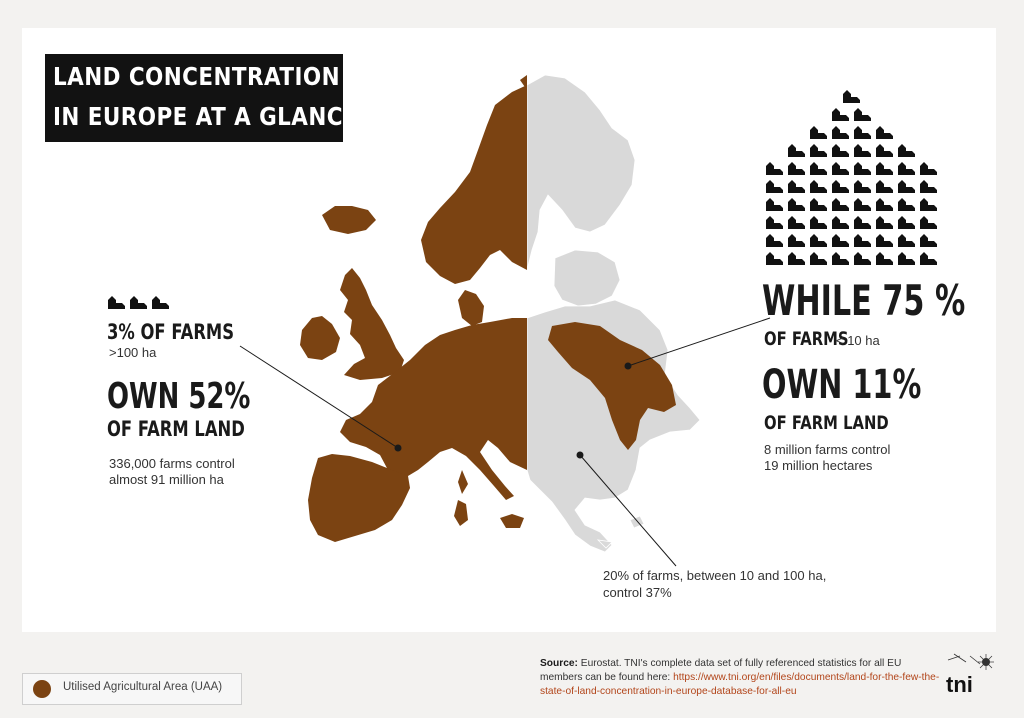 This screenshot has width=1024, height=718. What do you see at coordinates (699, 342) in the screenshot?
I see `leader-line-right` at bounding box center [699, 342].